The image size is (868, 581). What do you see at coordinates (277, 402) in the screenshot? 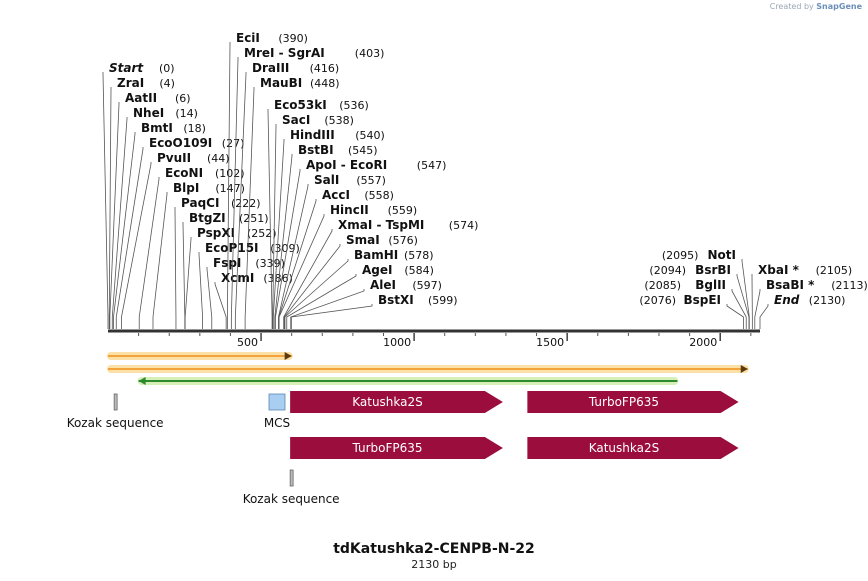
I see `mcs-feature-box` at bounding box center [277, 402].